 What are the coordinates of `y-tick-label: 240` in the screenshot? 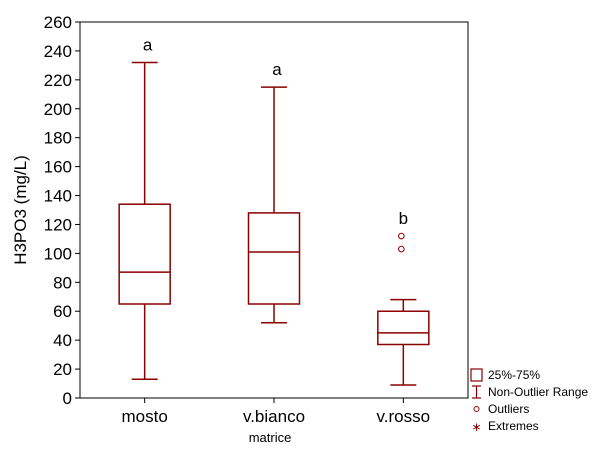 It's located at (58, 51).